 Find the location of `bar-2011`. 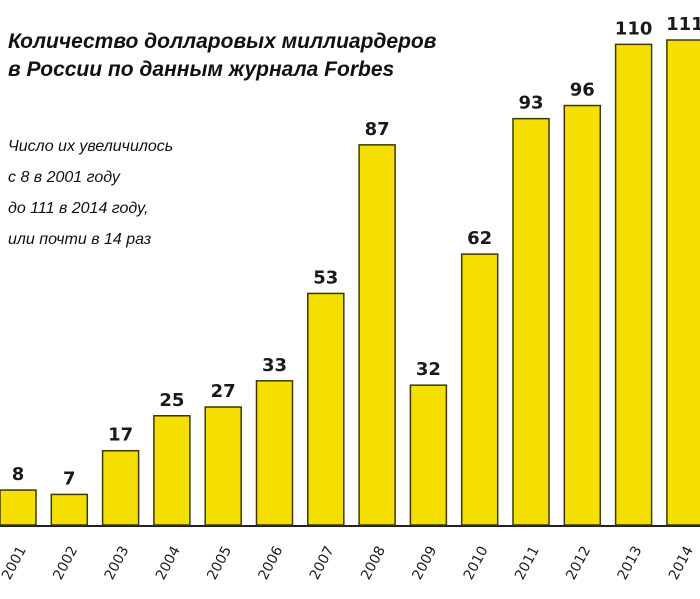

bar-2011 is located at coordinates (531, 321).